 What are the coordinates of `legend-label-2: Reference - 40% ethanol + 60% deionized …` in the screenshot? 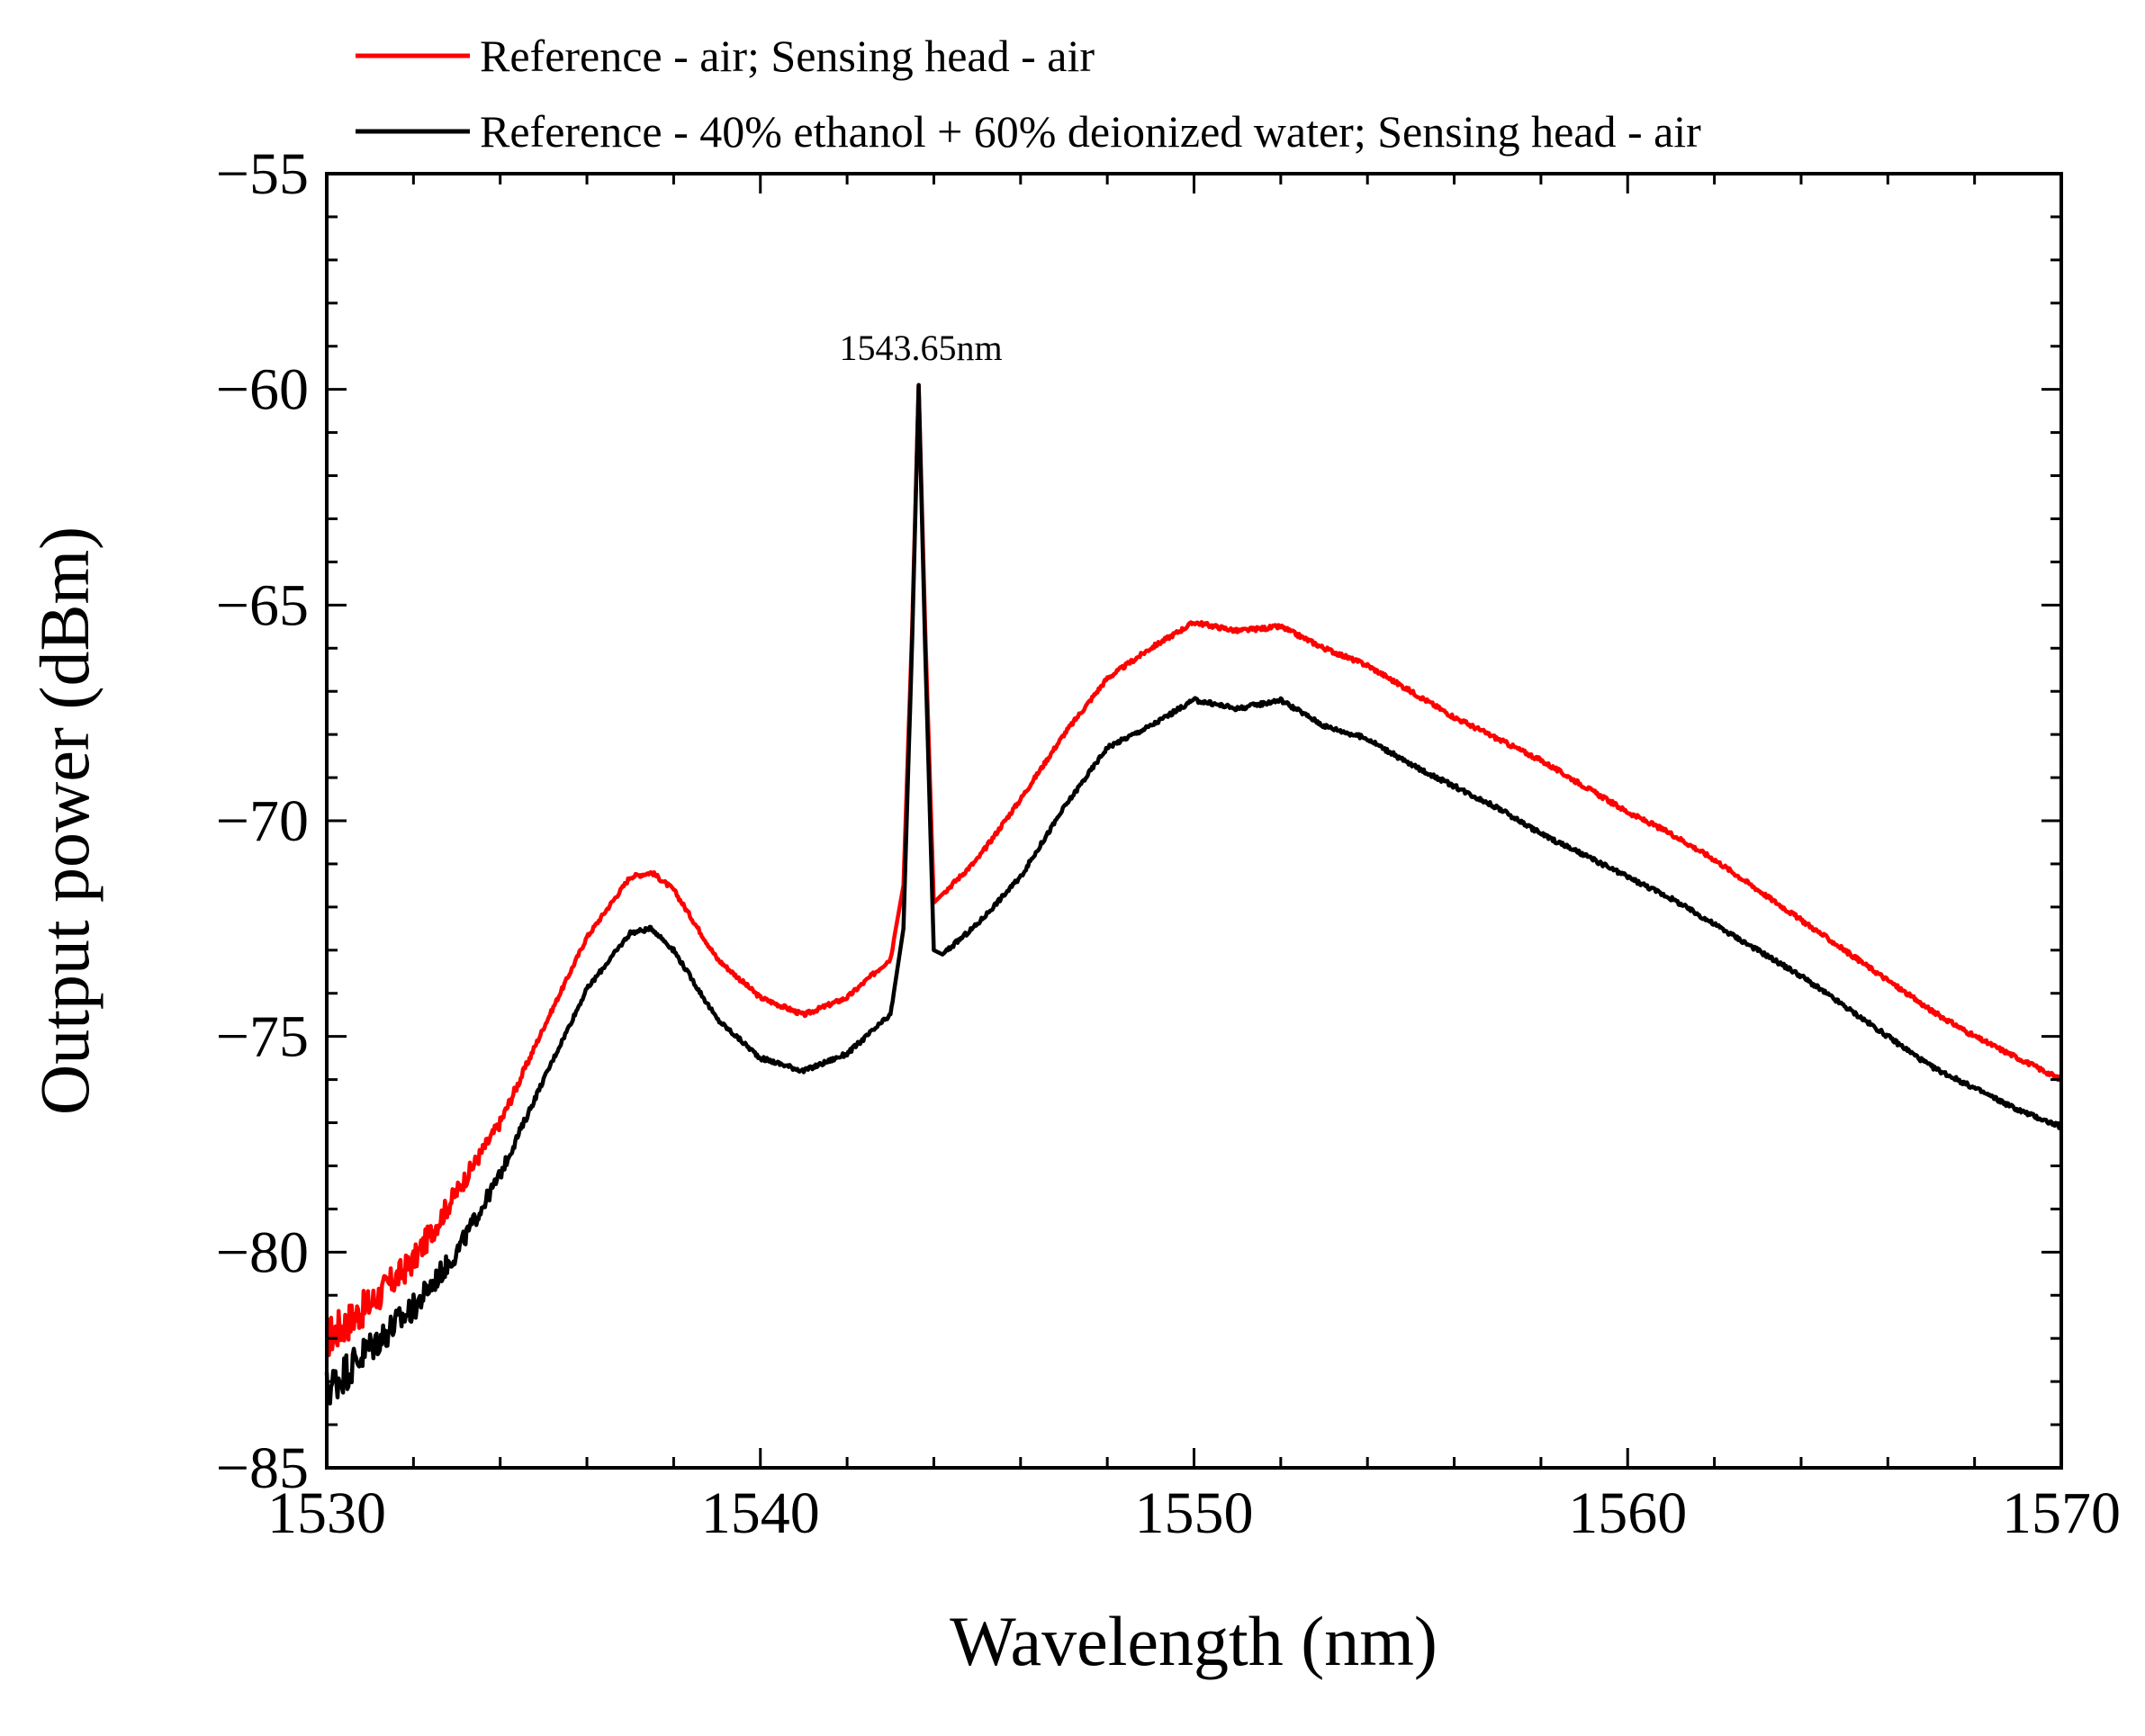 It's located at (1090, 131).